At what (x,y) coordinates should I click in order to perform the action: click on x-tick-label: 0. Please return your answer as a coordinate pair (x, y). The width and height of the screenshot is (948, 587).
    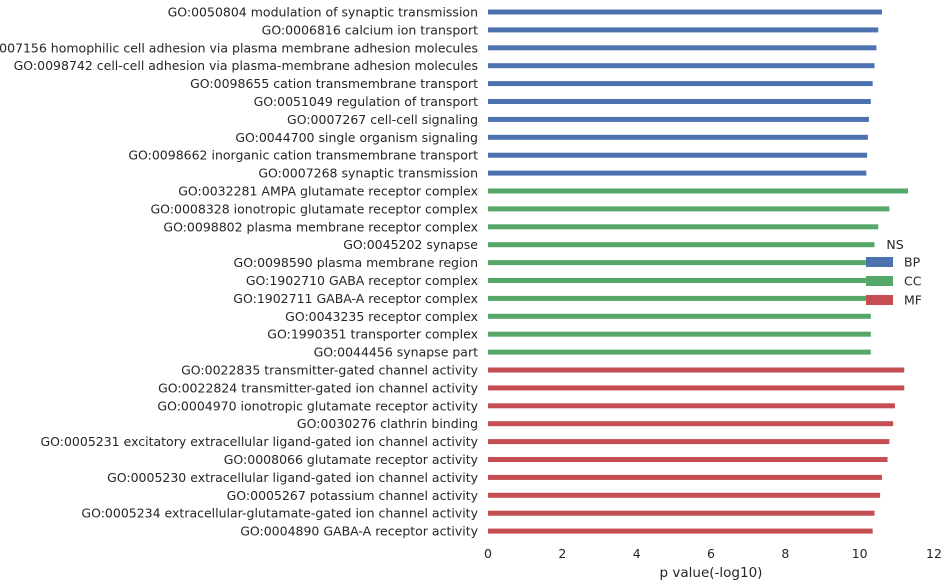
    Looking at the image, I should click on (488, 553).